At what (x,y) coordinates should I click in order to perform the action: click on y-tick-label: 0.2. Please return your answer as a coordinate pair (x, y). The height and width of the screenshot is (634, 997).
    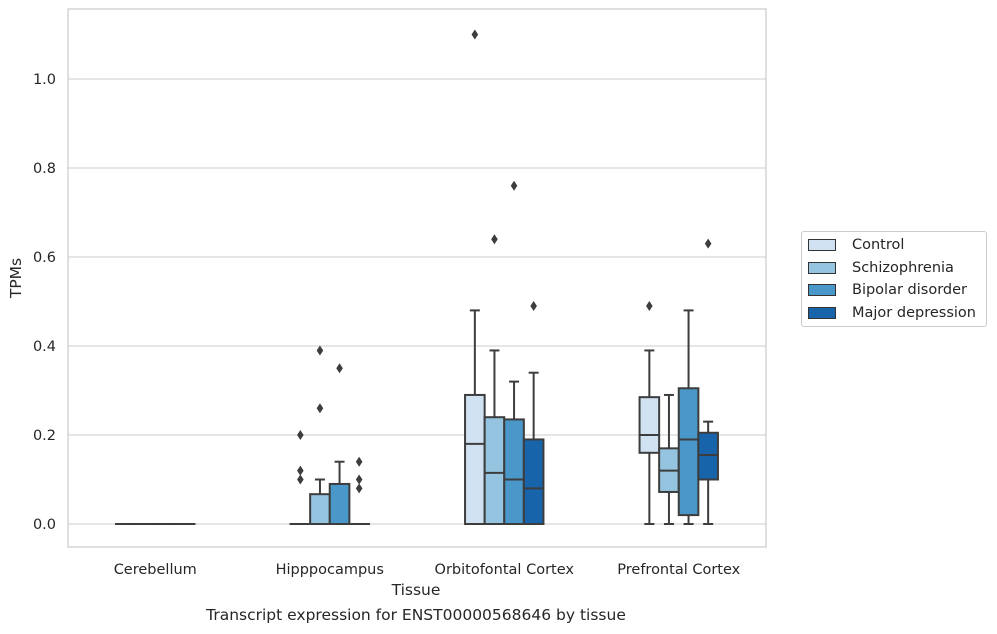
    Looking at the image, I should click on (44, 436).